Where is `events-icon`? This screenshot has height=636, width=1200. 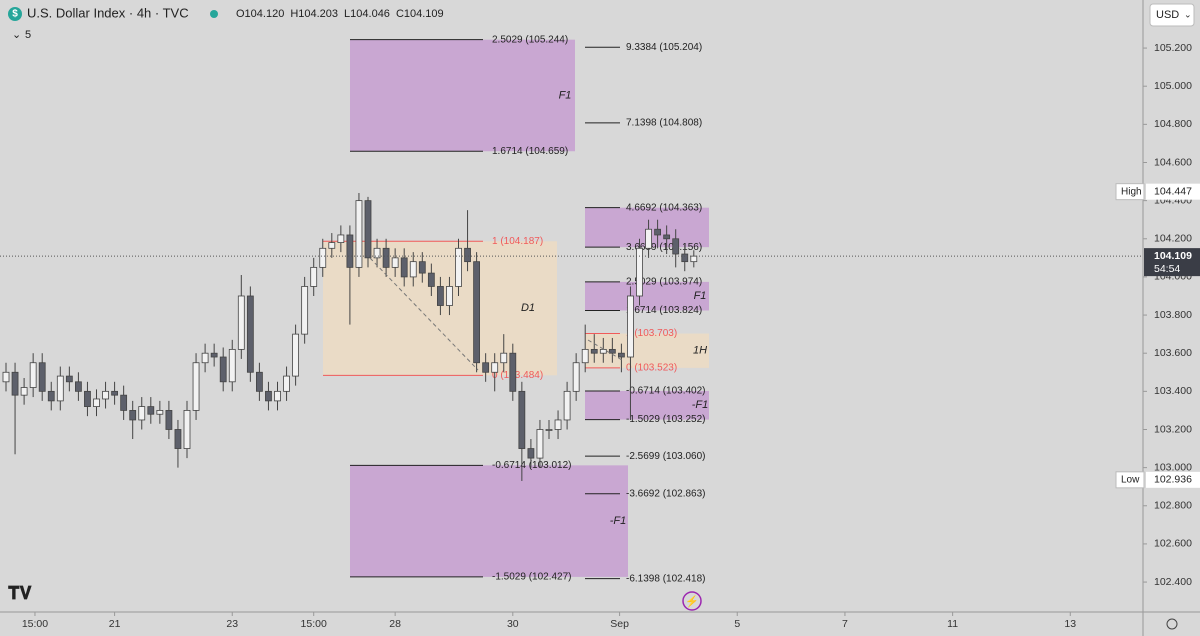
events-icon is located at coordinates (692, 601).